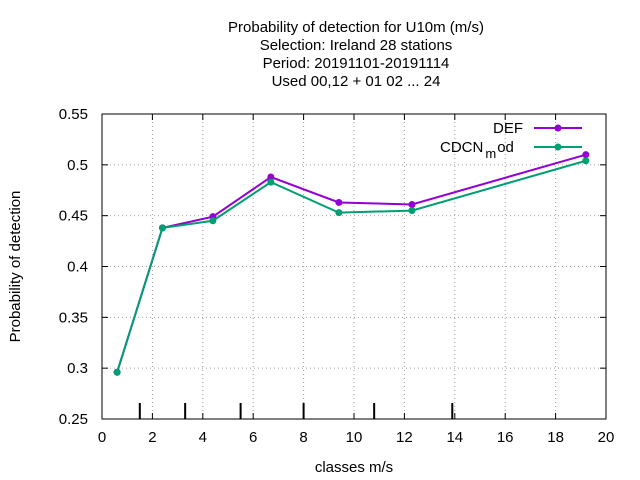 The width and height of the screenshot is (640, 480). I want to click on legend-label-cdcn-sub: m, so click(490, 153).